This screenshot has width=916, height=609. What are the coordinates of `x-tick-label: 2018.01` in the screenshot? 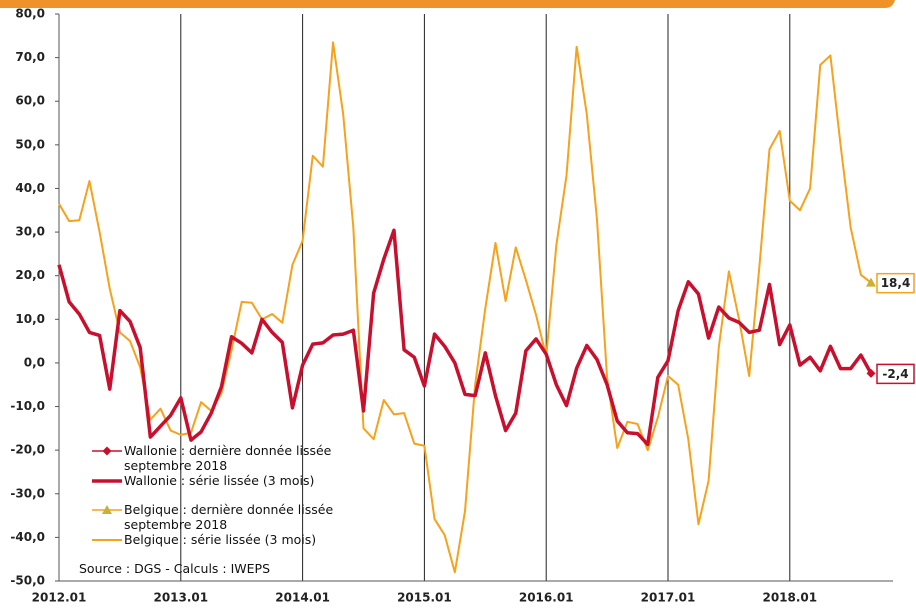 It's located at (789, 598).